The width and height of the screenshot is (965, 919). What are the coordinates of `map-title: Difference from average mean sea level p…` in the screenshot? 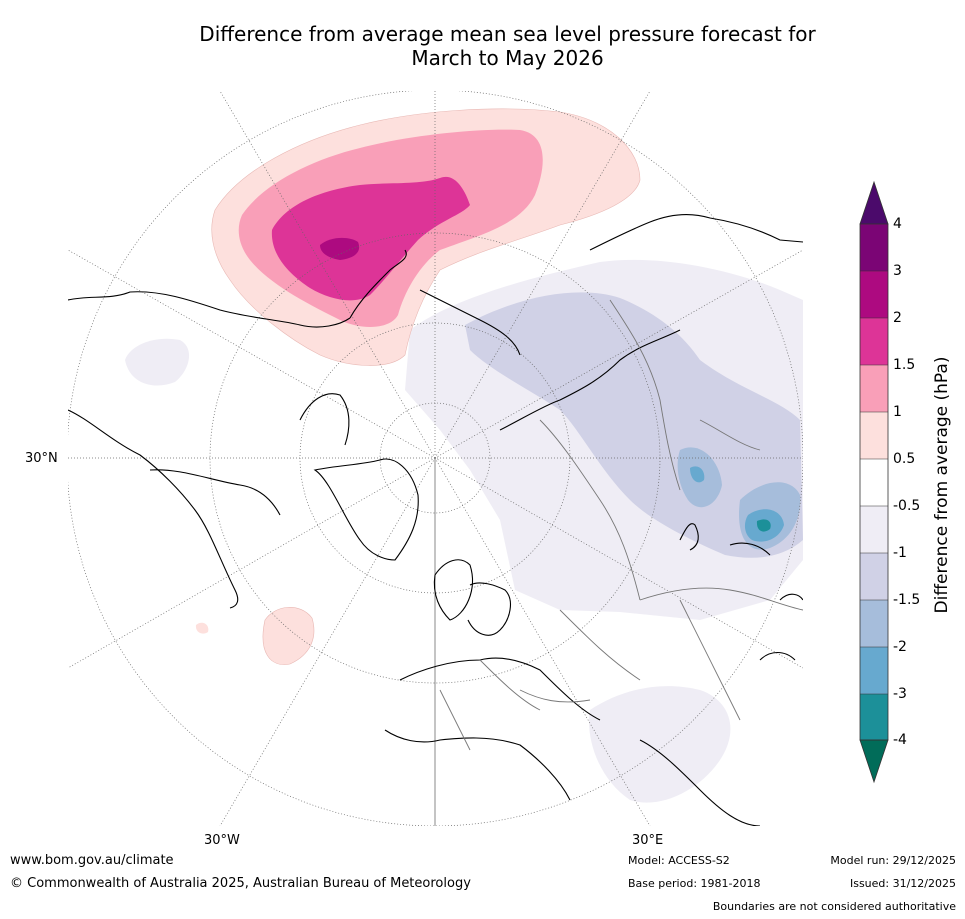 It's located at (507, 34).